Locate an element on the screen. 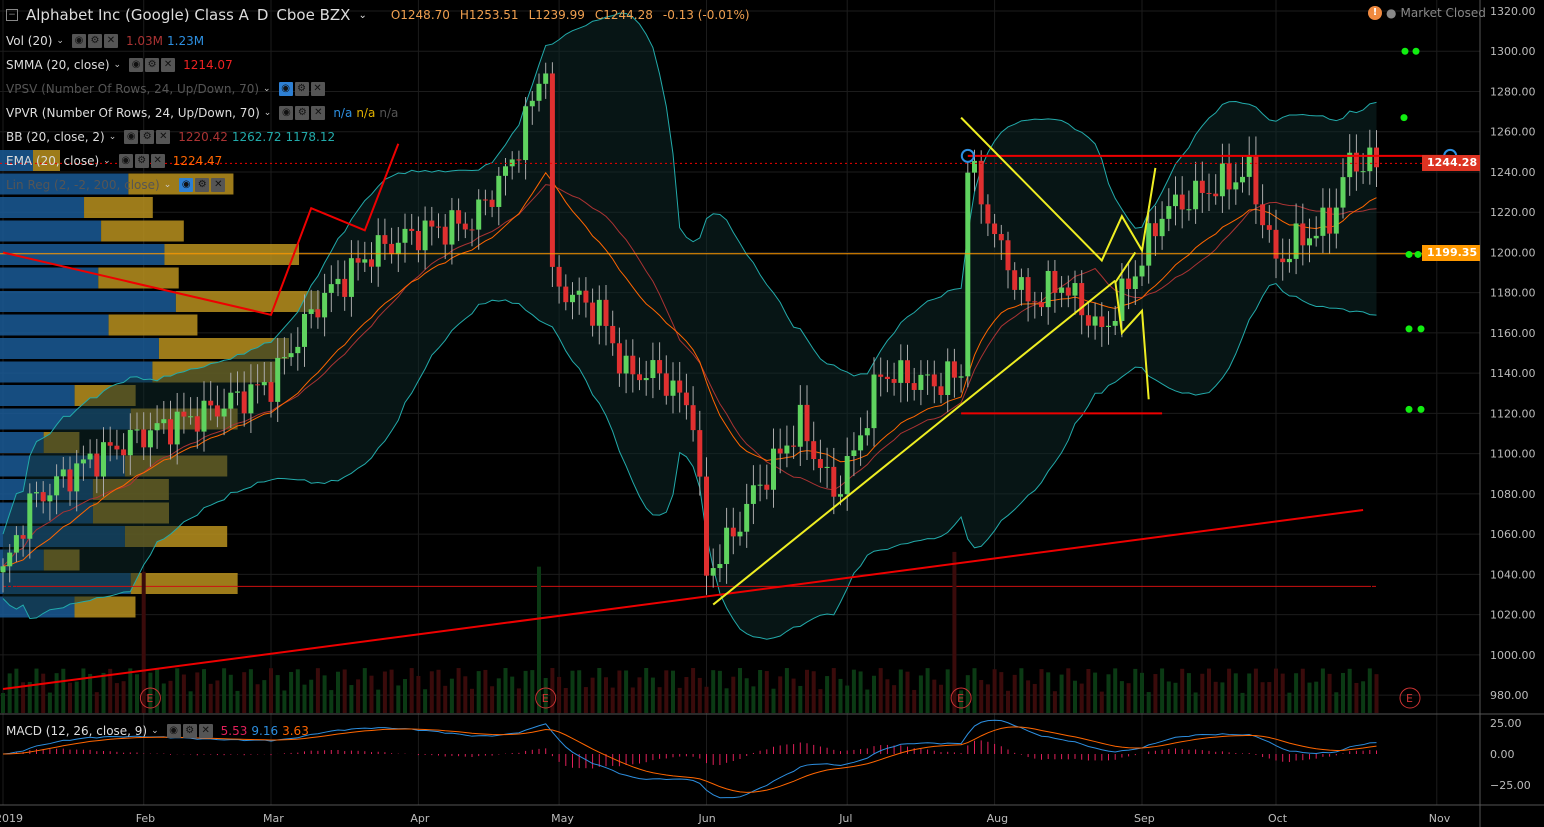 The width and height of the screenshot is (1544, 827). market-status: ! ● Market Closed is located at coordinates (1427, 13).